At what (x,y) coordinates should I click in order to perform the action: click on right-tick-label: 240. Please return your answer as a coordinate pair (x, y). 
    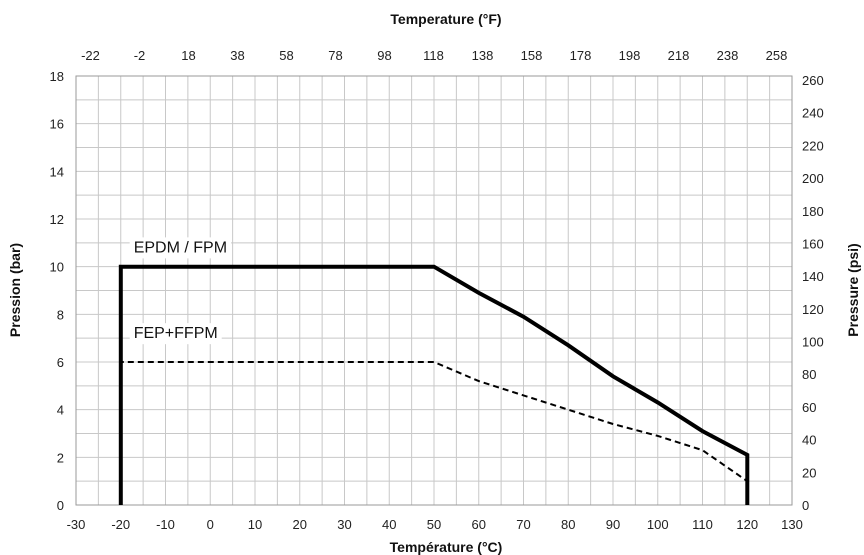
    Looking at the image, I should click on (813, 113).